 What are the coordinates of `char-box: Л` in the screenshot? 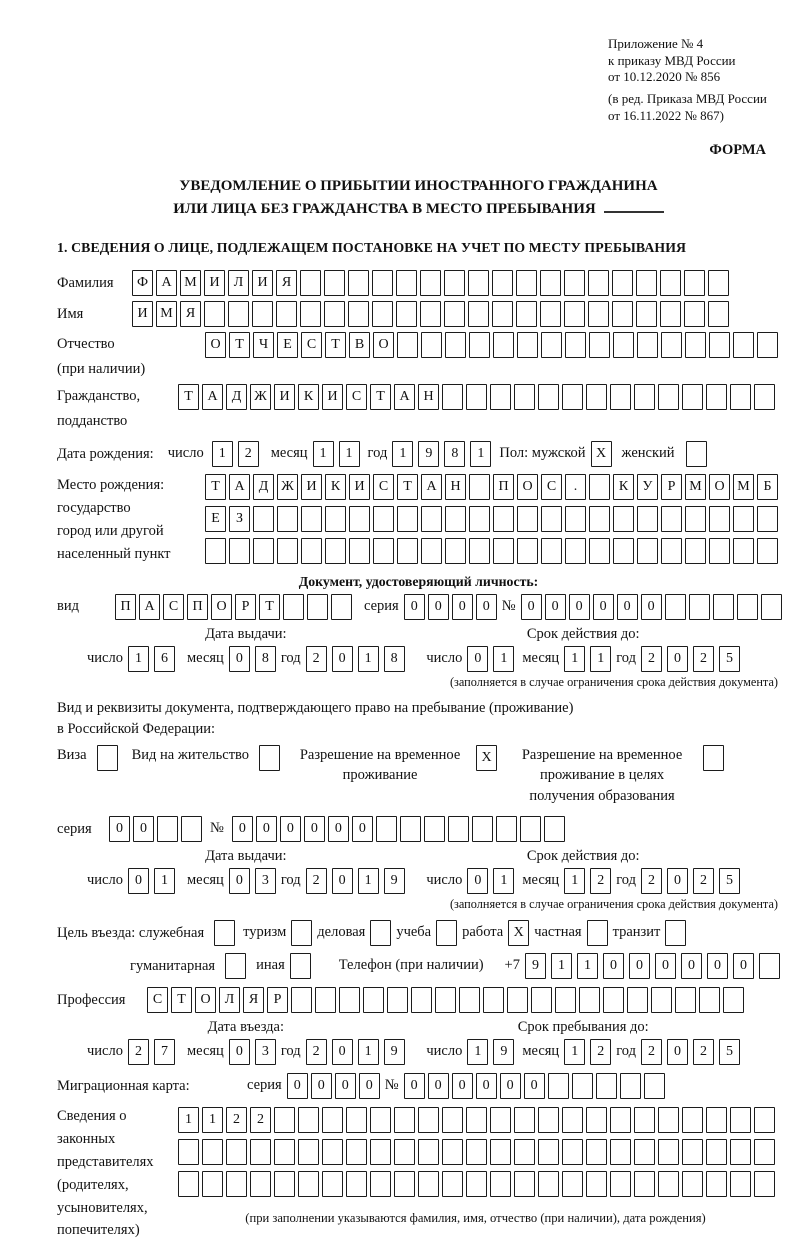 It's located at (229, 999).